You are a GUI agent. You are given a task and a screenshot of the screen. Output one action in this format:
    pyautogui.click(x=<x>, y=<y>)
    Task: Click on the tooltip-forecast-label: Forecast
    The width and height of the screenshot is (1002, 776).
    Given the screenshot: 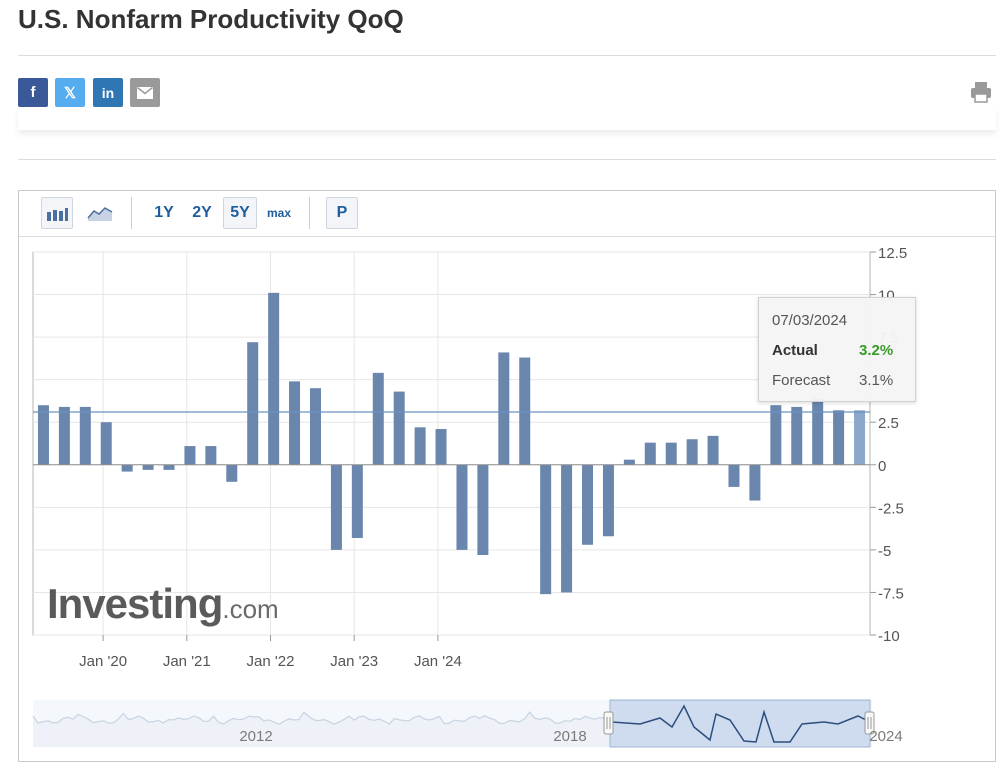 What is the action you would take?
    pyautogui.click(x=801, y=380)
    